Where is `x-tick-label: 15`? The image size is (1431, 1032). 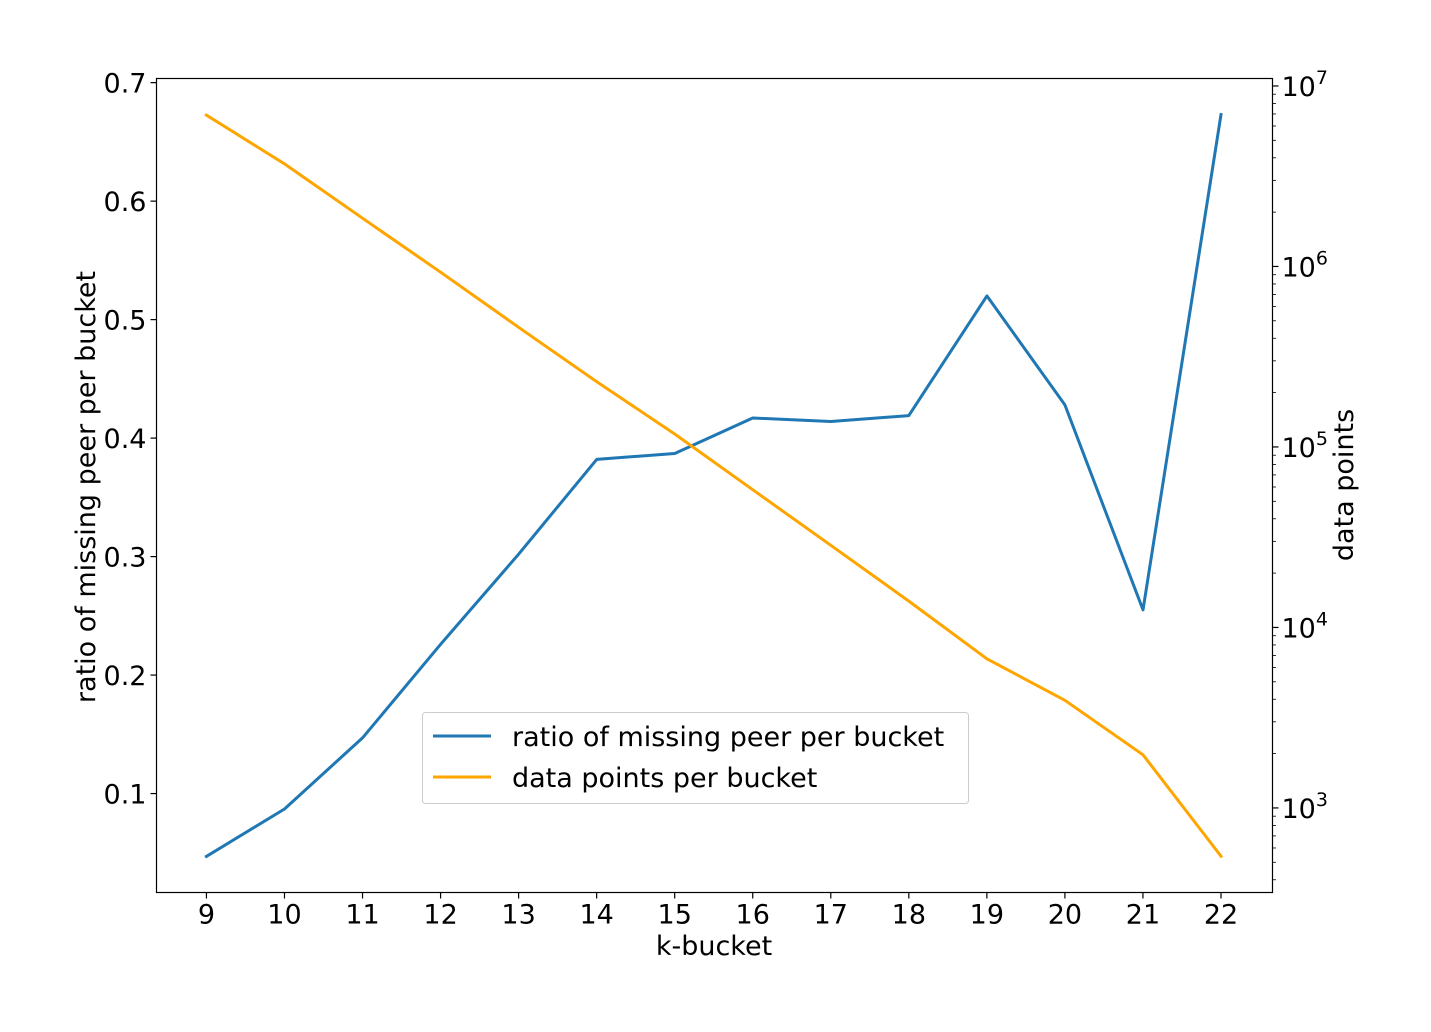
x-tick-label: 15 is located at coordinates (675, 915).